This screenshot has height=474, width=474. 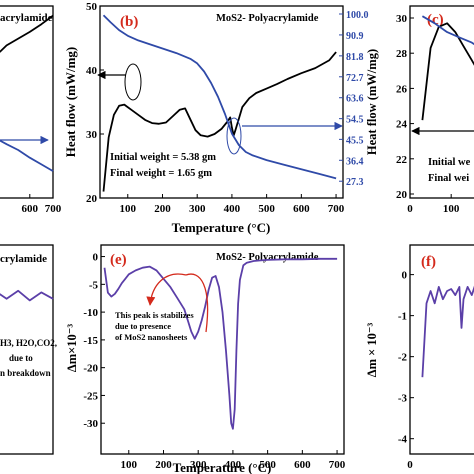 What do you see at coordinates (447, 30) in the screenshot?
I see `panel-c-weight-series` at bounding box center [447, 30].